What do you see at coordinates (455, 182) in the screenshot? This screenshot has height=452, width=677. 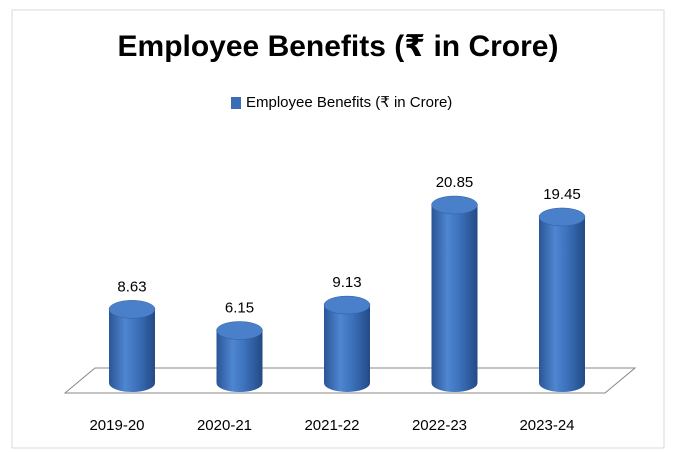 I see `data-label: 20.85` at bounding box center [455, 182].